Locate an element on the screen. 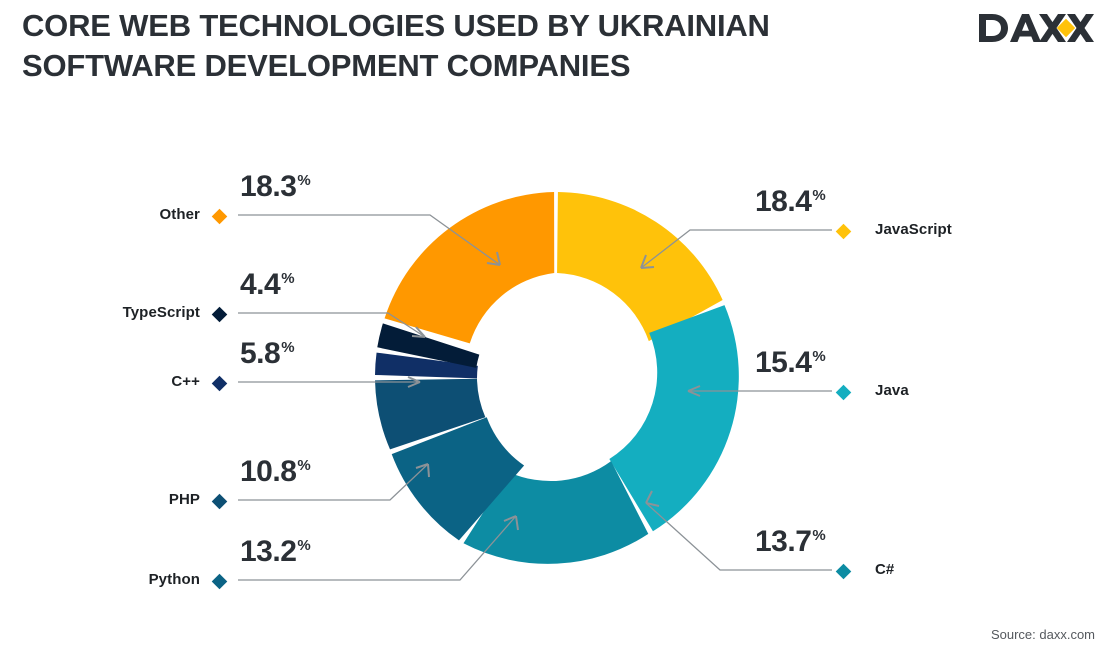 The height and width of the screenshot is (654, 1111). percent-python-value: 13.2 is located at coordinates (268, 551).